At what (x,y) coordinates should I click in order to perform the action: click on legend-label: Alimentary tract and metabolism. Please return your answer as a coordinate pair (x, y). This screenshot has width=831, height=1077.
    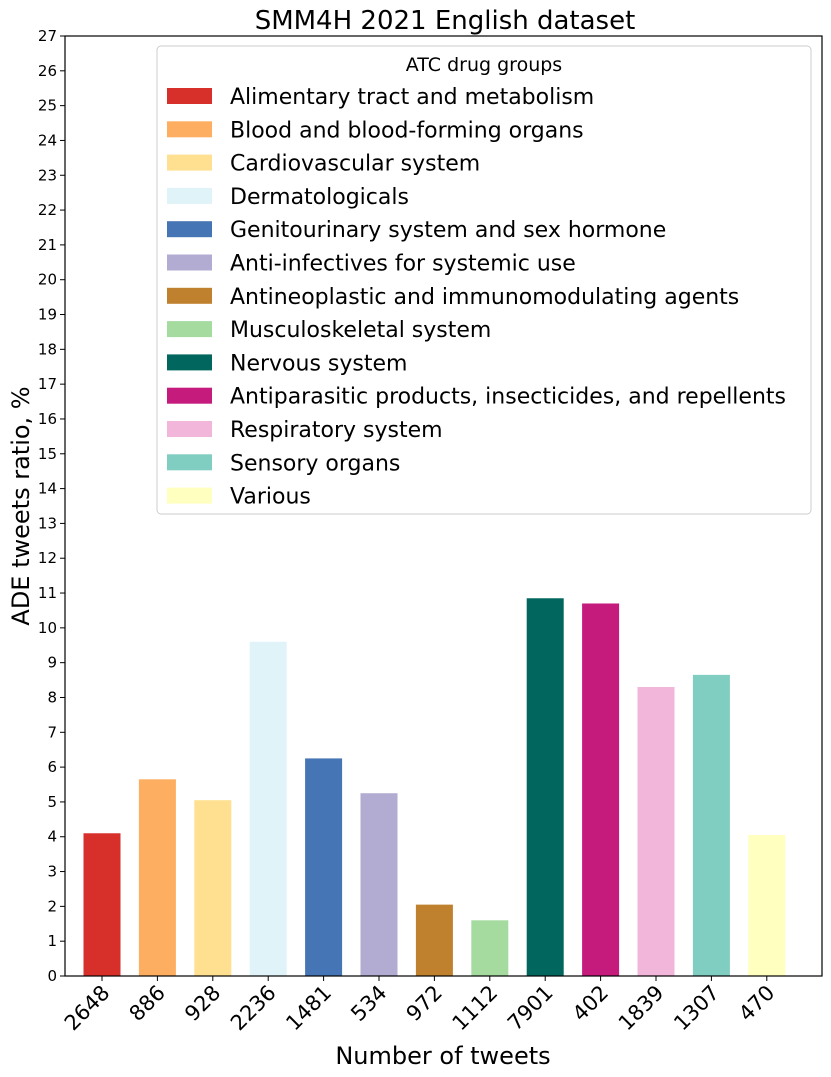
    Looking at the image, I should click on (412, 97).